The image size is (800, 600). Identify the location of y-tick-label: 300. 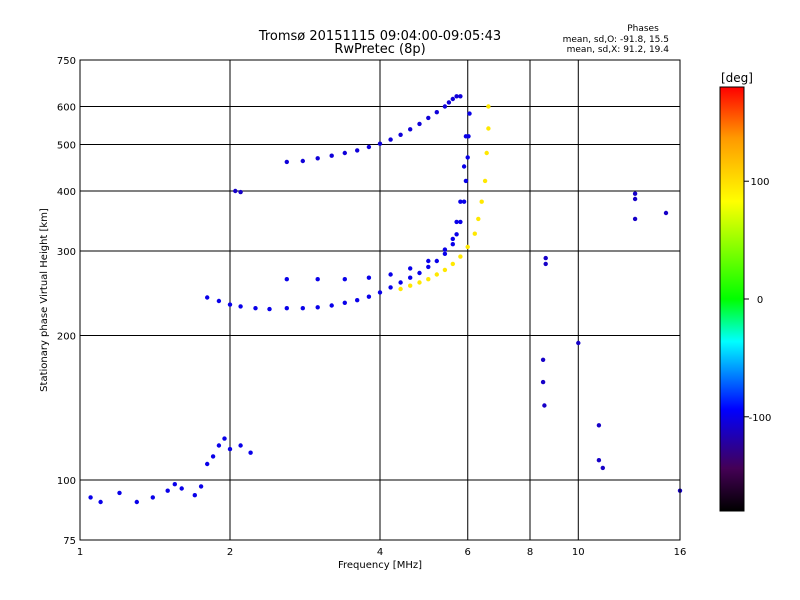
(66, 252).